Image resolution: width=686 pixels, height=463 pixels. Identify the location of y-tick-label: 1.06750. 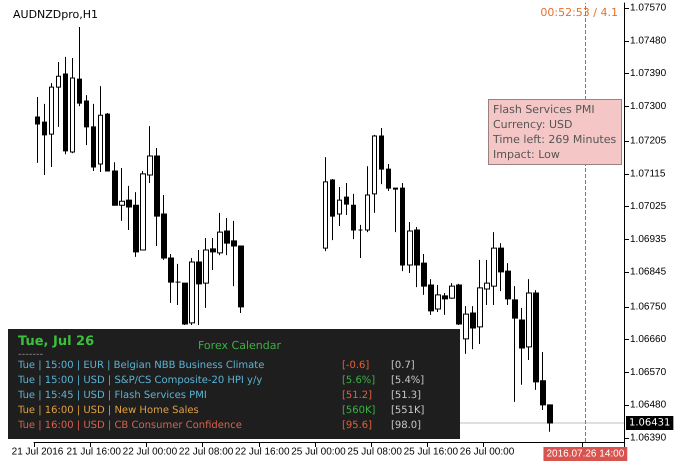
(648, 306).